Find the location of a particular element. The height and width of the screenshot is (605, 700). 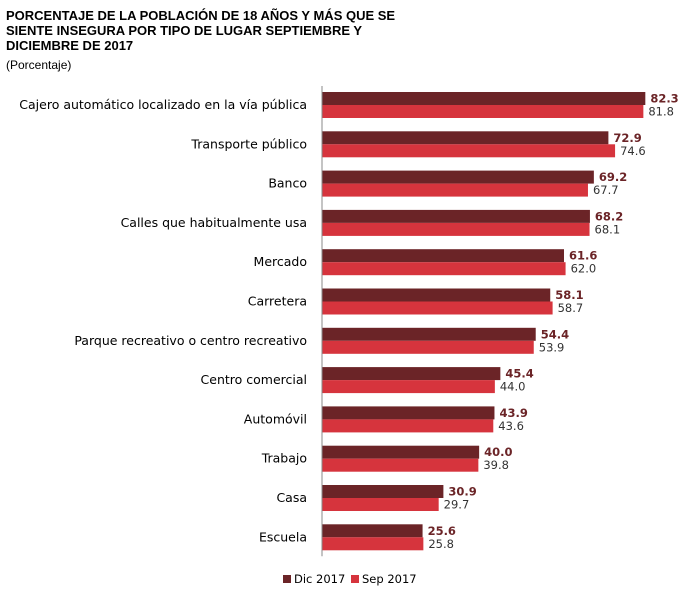

category-label: Parque recreativo o centro recreativo is located at coordinates (190, 340).